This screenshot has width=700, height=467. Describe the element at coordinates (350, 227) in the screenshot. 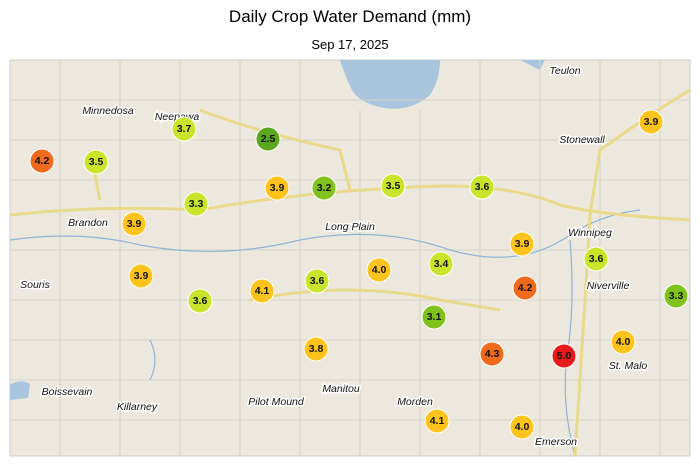

I see `town-label: Long Plain` at that location.